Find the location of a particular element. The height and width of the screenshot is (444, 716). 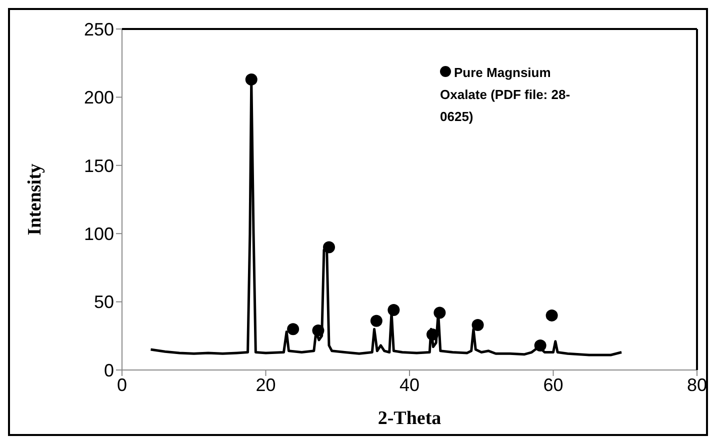

y-tick-label: 50 is located at coordinates (104, 302).